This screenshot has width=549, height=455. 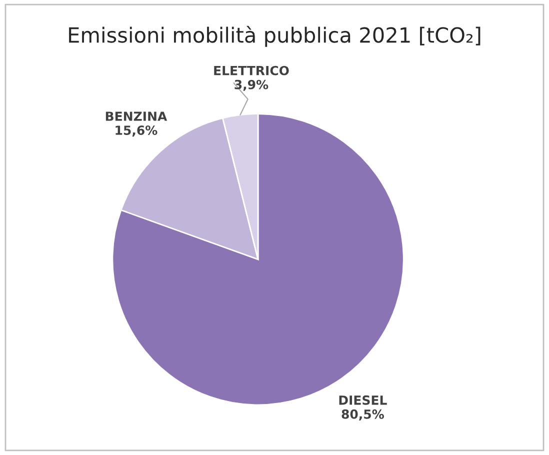 What do you see at coordinates (363, 414) in the screenshot?
I see `data-label: 80,5%` at bounding box center [363, 414].